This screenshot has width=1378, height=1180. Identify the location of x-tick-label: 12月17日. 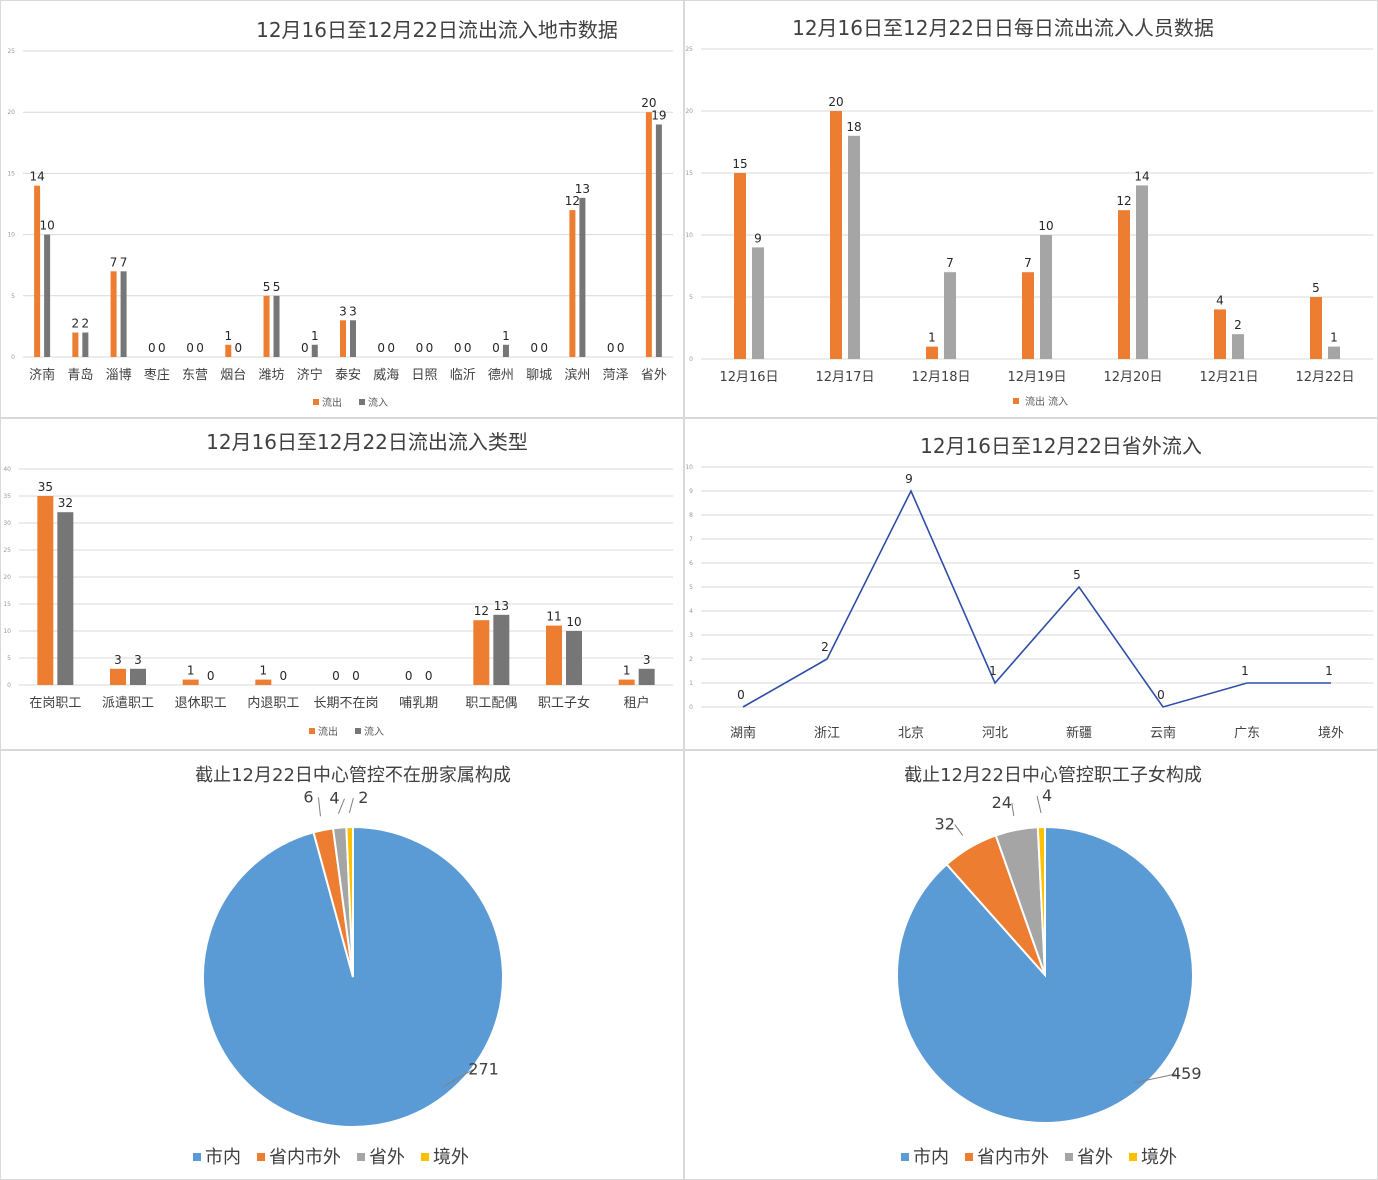
(844, 377).